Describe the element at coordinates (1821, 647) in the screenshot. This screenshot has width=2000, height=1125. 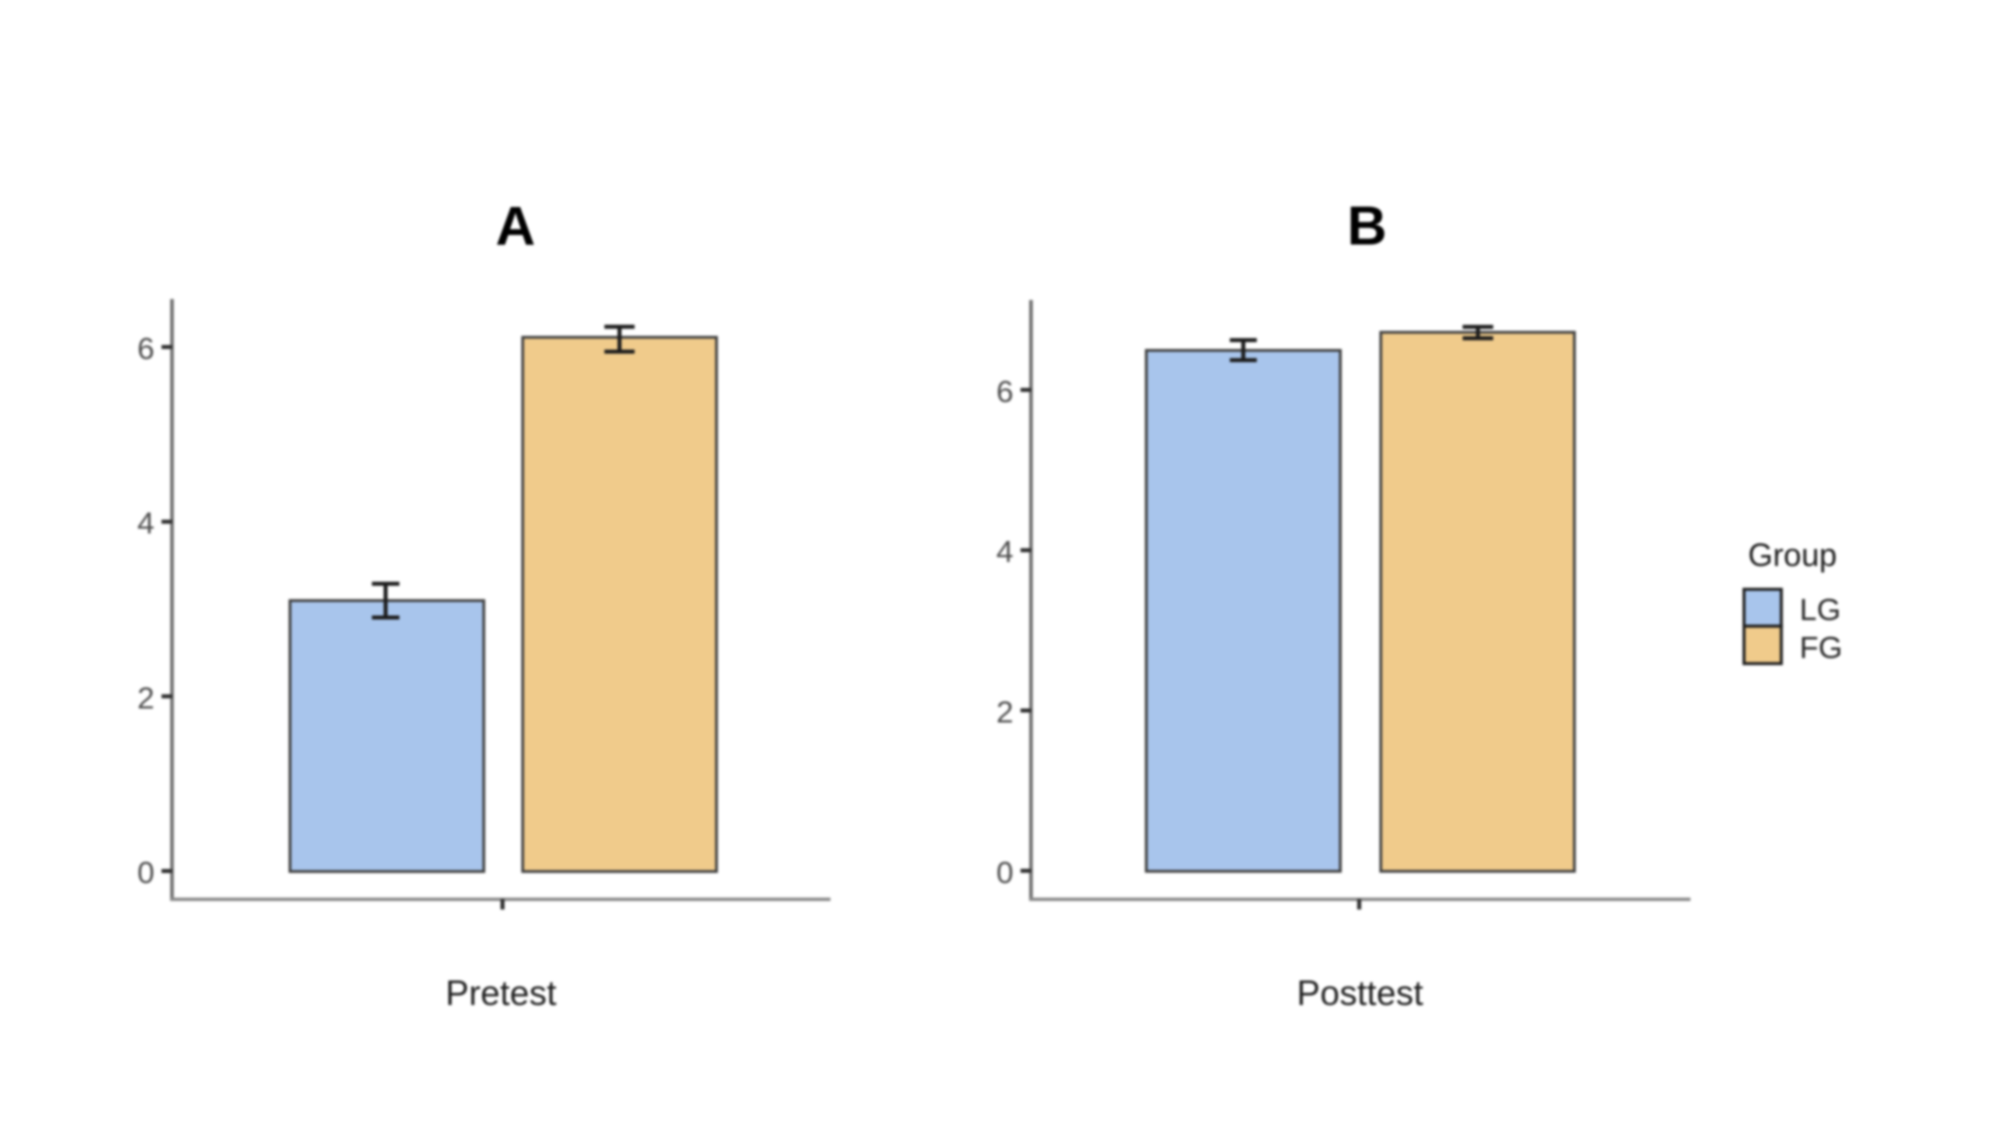
I see `svg-text: FG` at that location.